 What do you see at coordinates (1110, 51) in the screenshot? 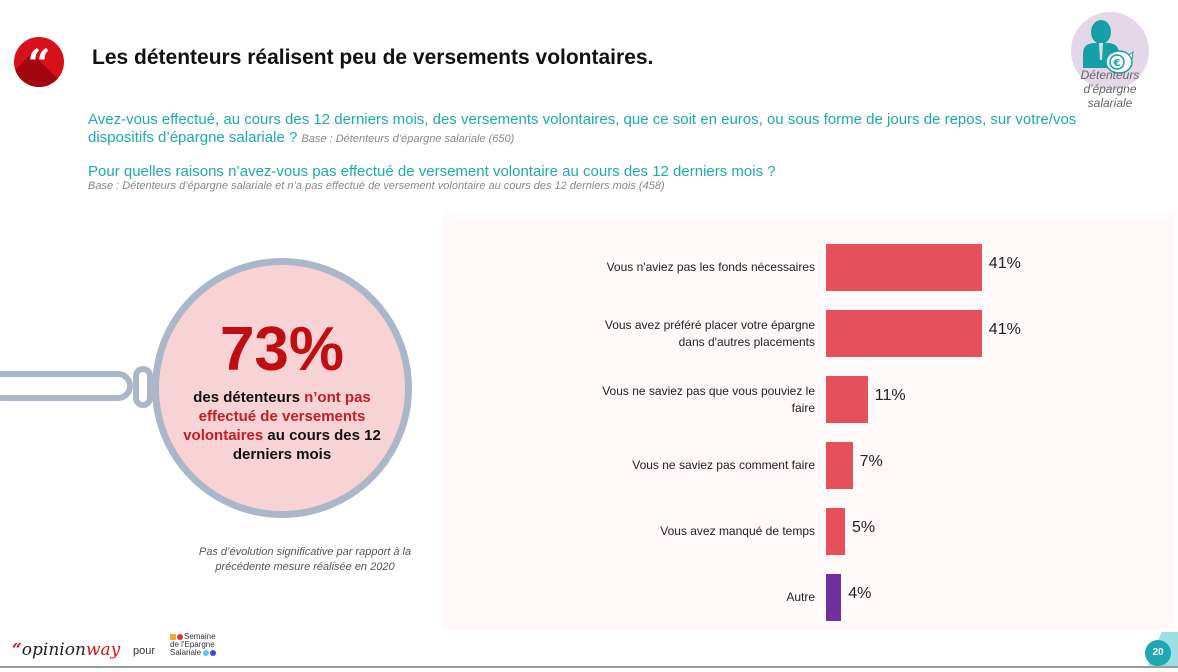
I see `persona-icon: €` at bounding box center [1110, 51].